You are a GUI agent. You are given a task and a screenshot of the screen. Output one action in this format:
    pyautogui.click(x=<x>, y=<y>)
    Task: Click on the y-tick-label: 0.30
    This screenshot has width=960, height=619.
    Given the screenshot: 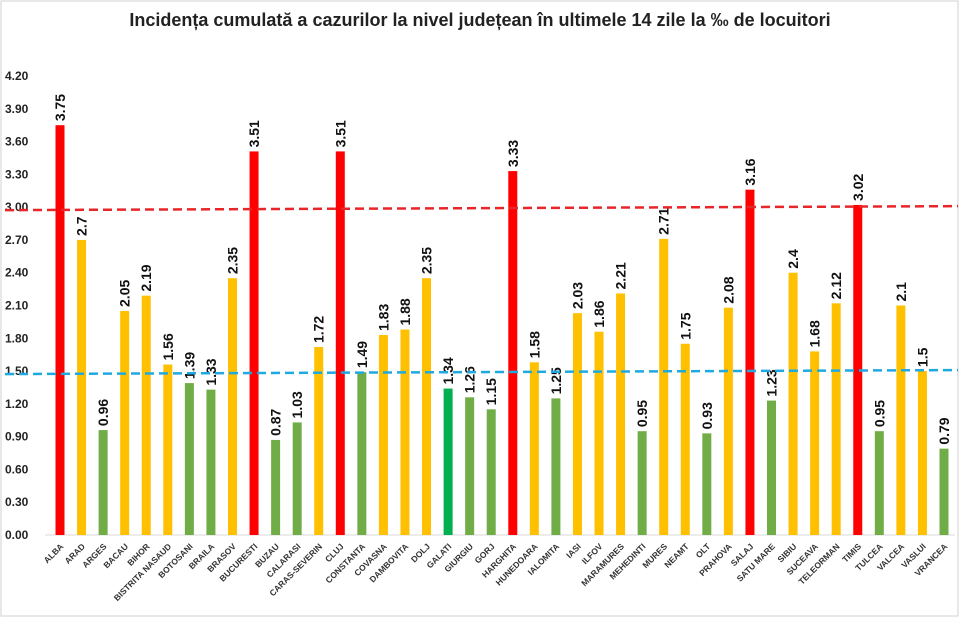 What is the action you would take?
    pyautogui.click(x=17, y=502)
    